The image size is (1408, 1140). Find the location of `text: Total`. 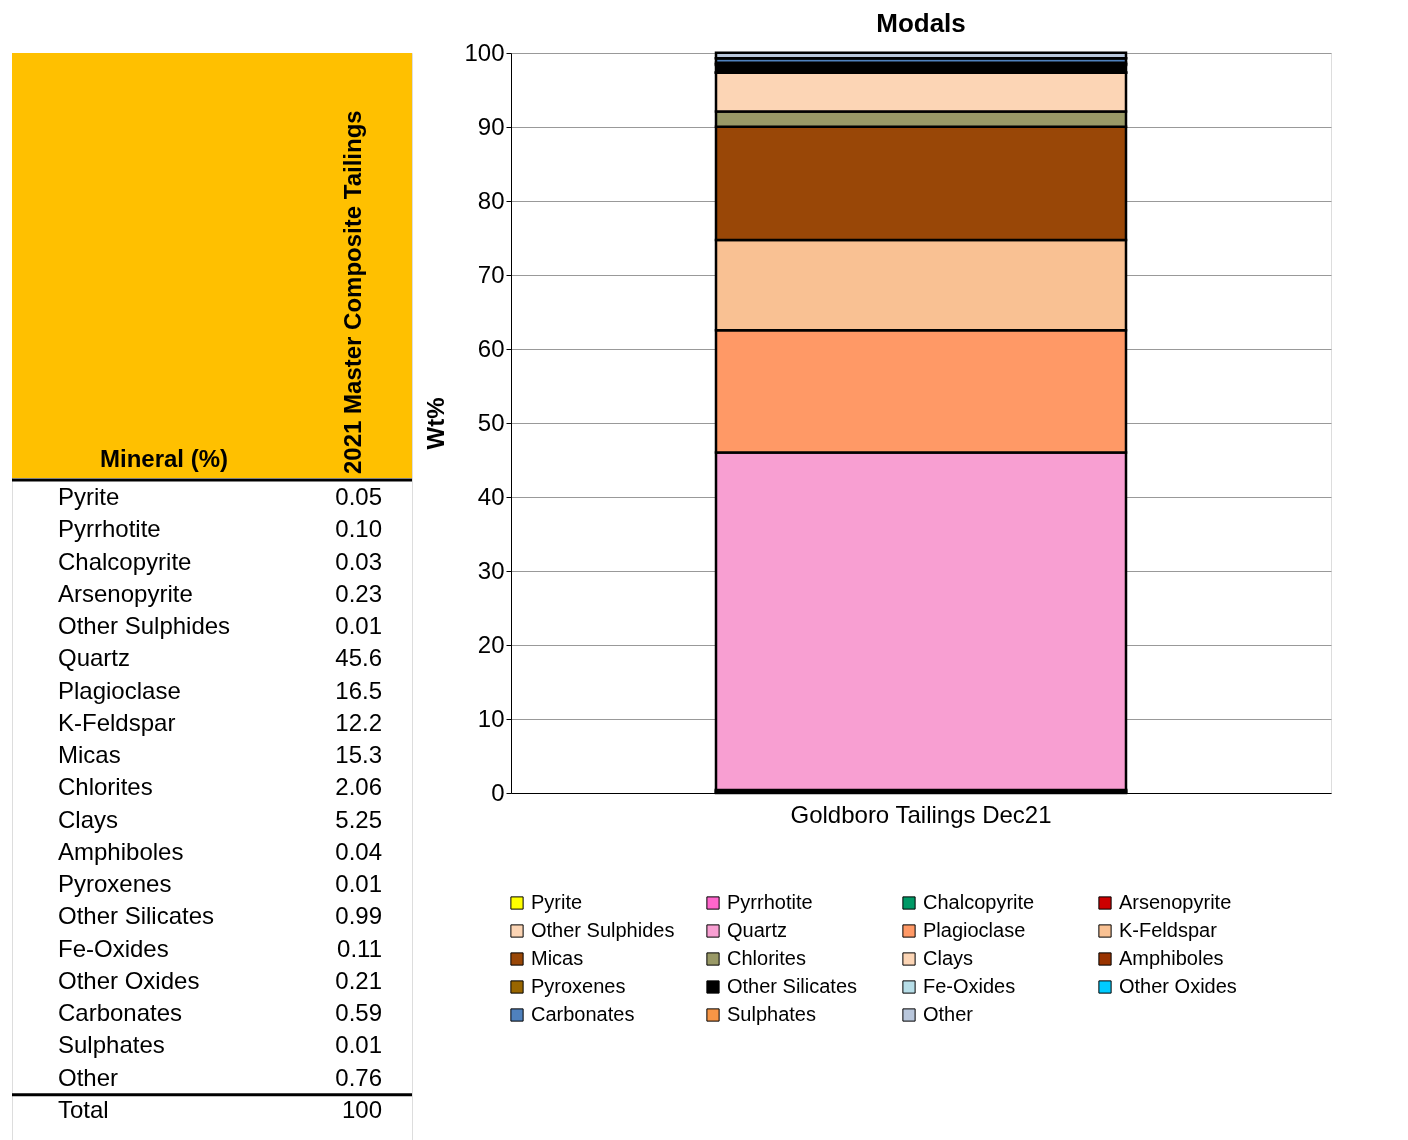

text: Total is located at coordinates (83, 1109).